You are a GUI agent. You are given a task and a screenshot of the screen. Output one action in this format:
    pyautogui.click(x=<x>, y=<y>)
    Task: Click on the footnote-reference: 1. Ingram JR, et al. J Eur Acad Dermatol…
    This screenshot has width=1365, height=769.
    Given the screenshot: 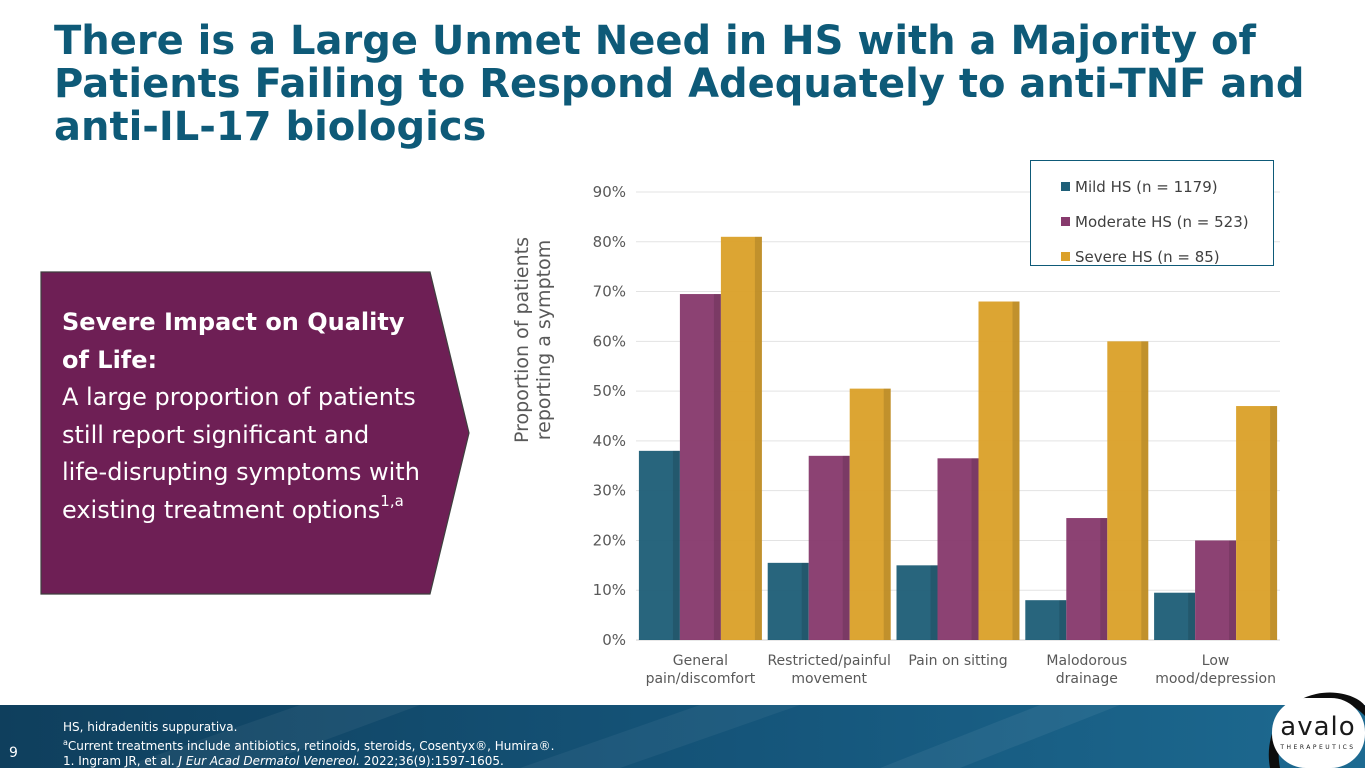 What is the action you would take?
    pyautogui.click(x=308, y=761)
    